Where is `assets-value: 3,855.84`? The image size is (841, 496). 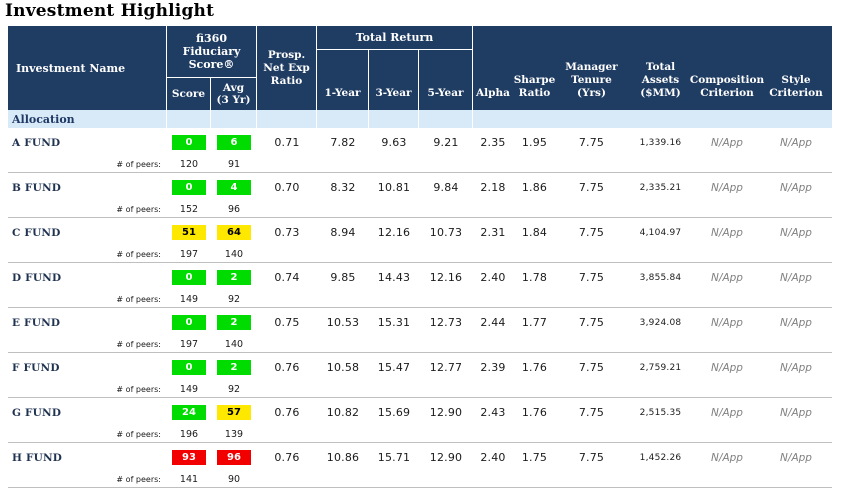
assets-value: 3,855.84 is located at coordinates (660, 277).